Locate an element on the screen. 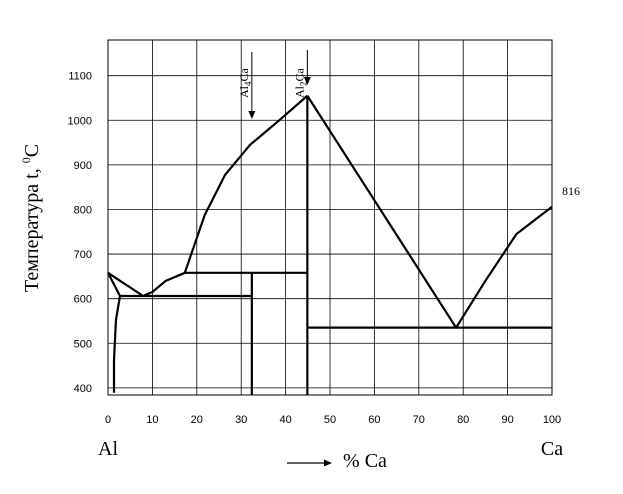 This screenshot has width=623, height=494. left-element: Al is located at coordinates (108, 449).